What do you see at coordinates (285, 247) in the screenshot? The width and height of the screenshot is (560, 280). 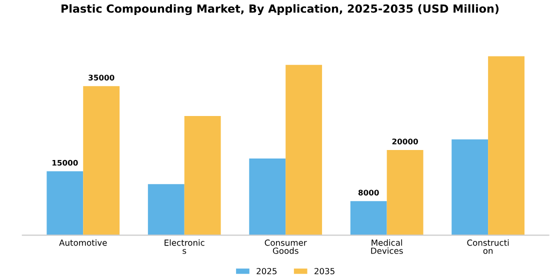 I see `x-tick-label: Consumer Goods` at bounding box center [285, 247].